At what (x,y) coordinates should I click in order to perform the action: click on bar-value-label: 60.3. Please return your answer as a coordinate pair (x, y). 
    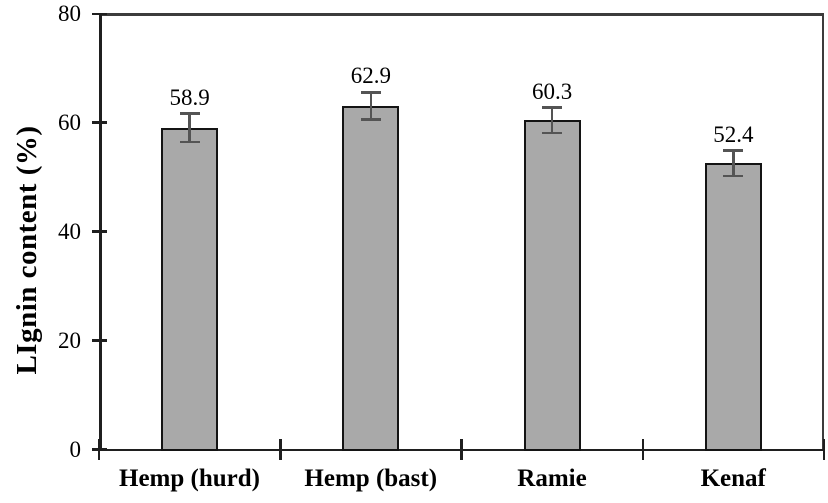
    Looking at the image, I should click on (552, 91).